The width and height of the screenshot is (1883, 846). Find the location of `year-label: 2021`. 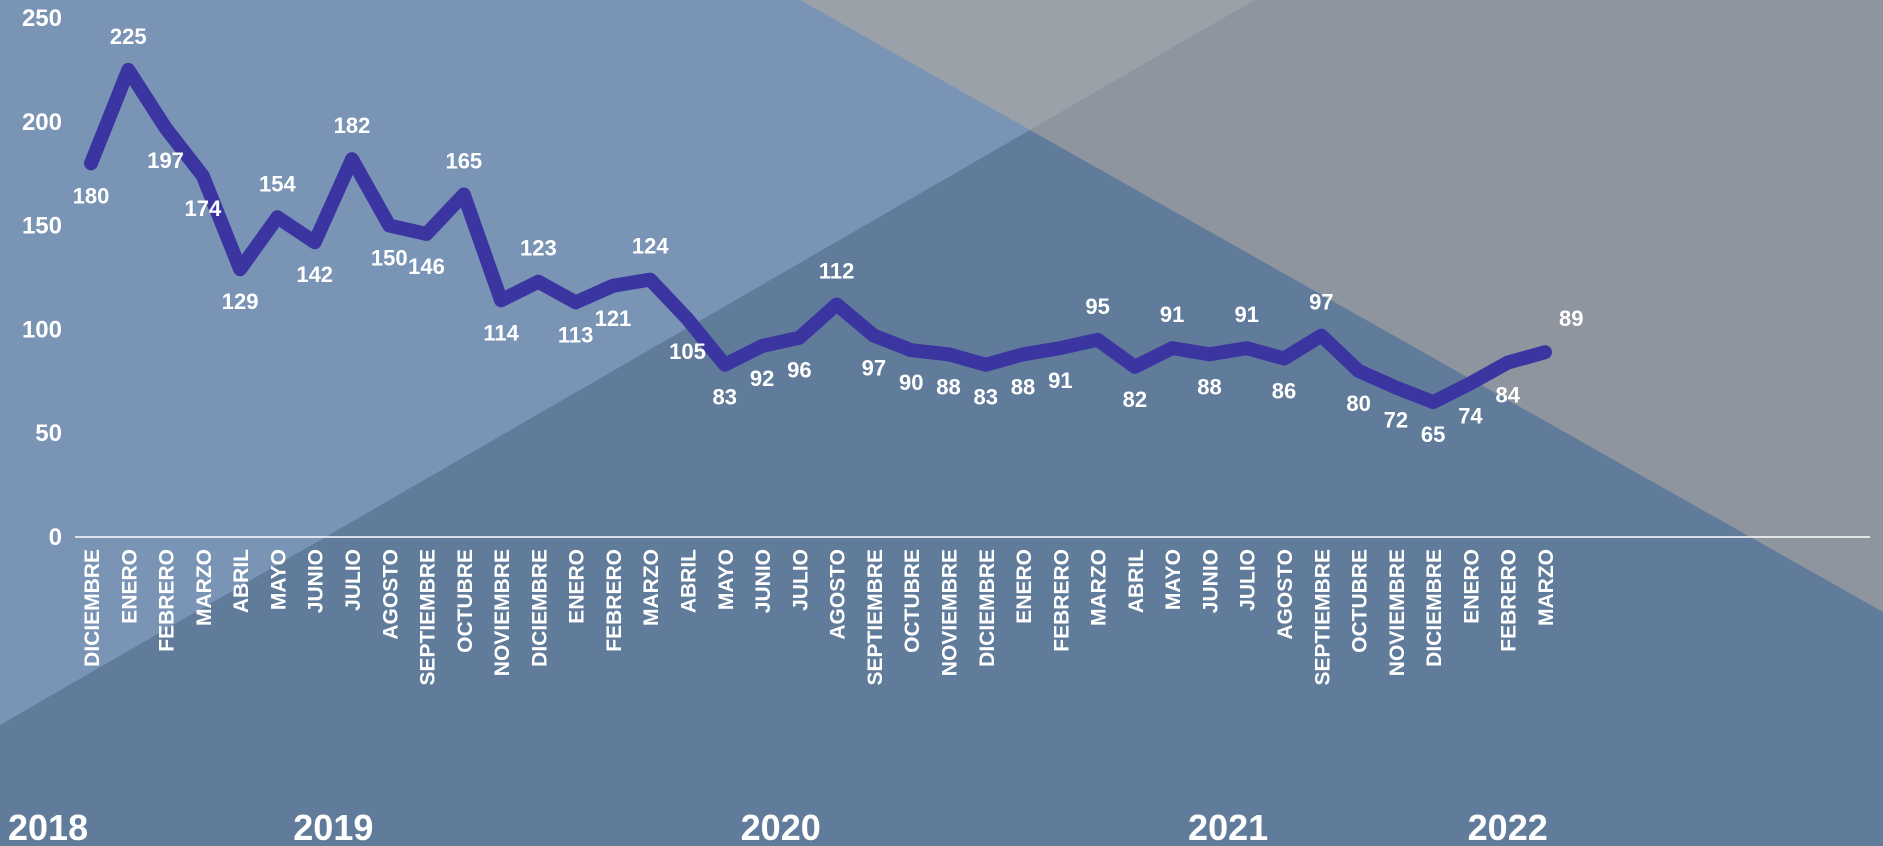

year-label: 2021 is located at coordinates (1228, 826).